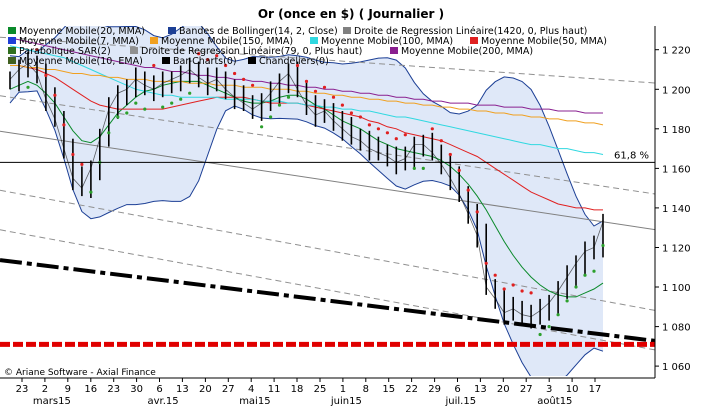 The height and width of the screenshot is (407, 702). What do you see at coordinates (258, 31) in the screenshot?
I see `legend-label: Bandes de Bollinger(14, 2, Close)` at bounding box center [258, 31].